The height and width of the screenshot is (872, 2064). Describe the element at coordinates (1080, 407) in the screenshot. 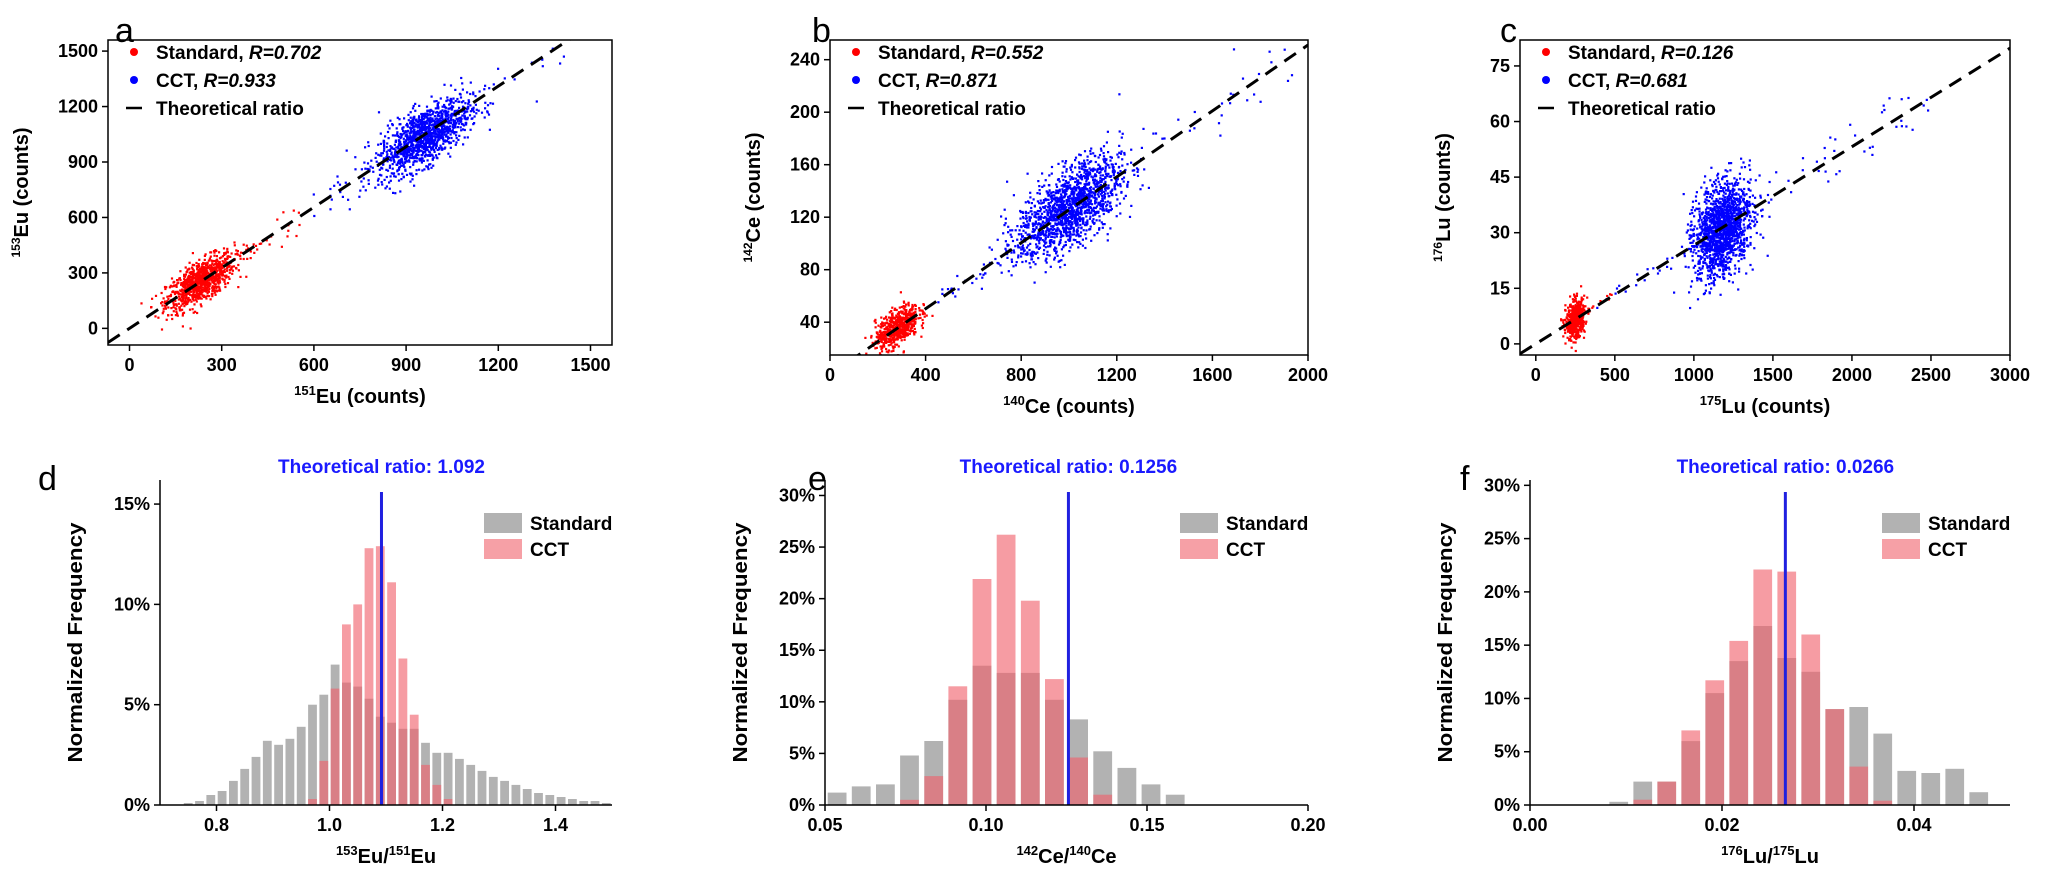

I see `x-axis-label-main: Ce (counts)` at that location.